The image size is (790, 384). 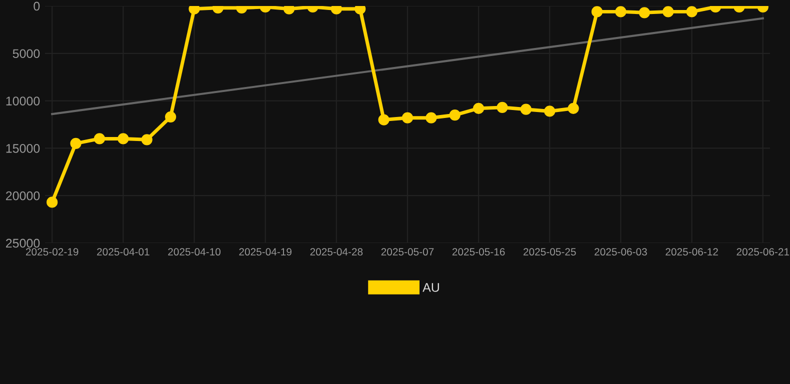 What do you see at coordinates (550, 252) in the screenshot?
I see `x-tick-label: 2025-05-25` at bounding box center [550, 252].